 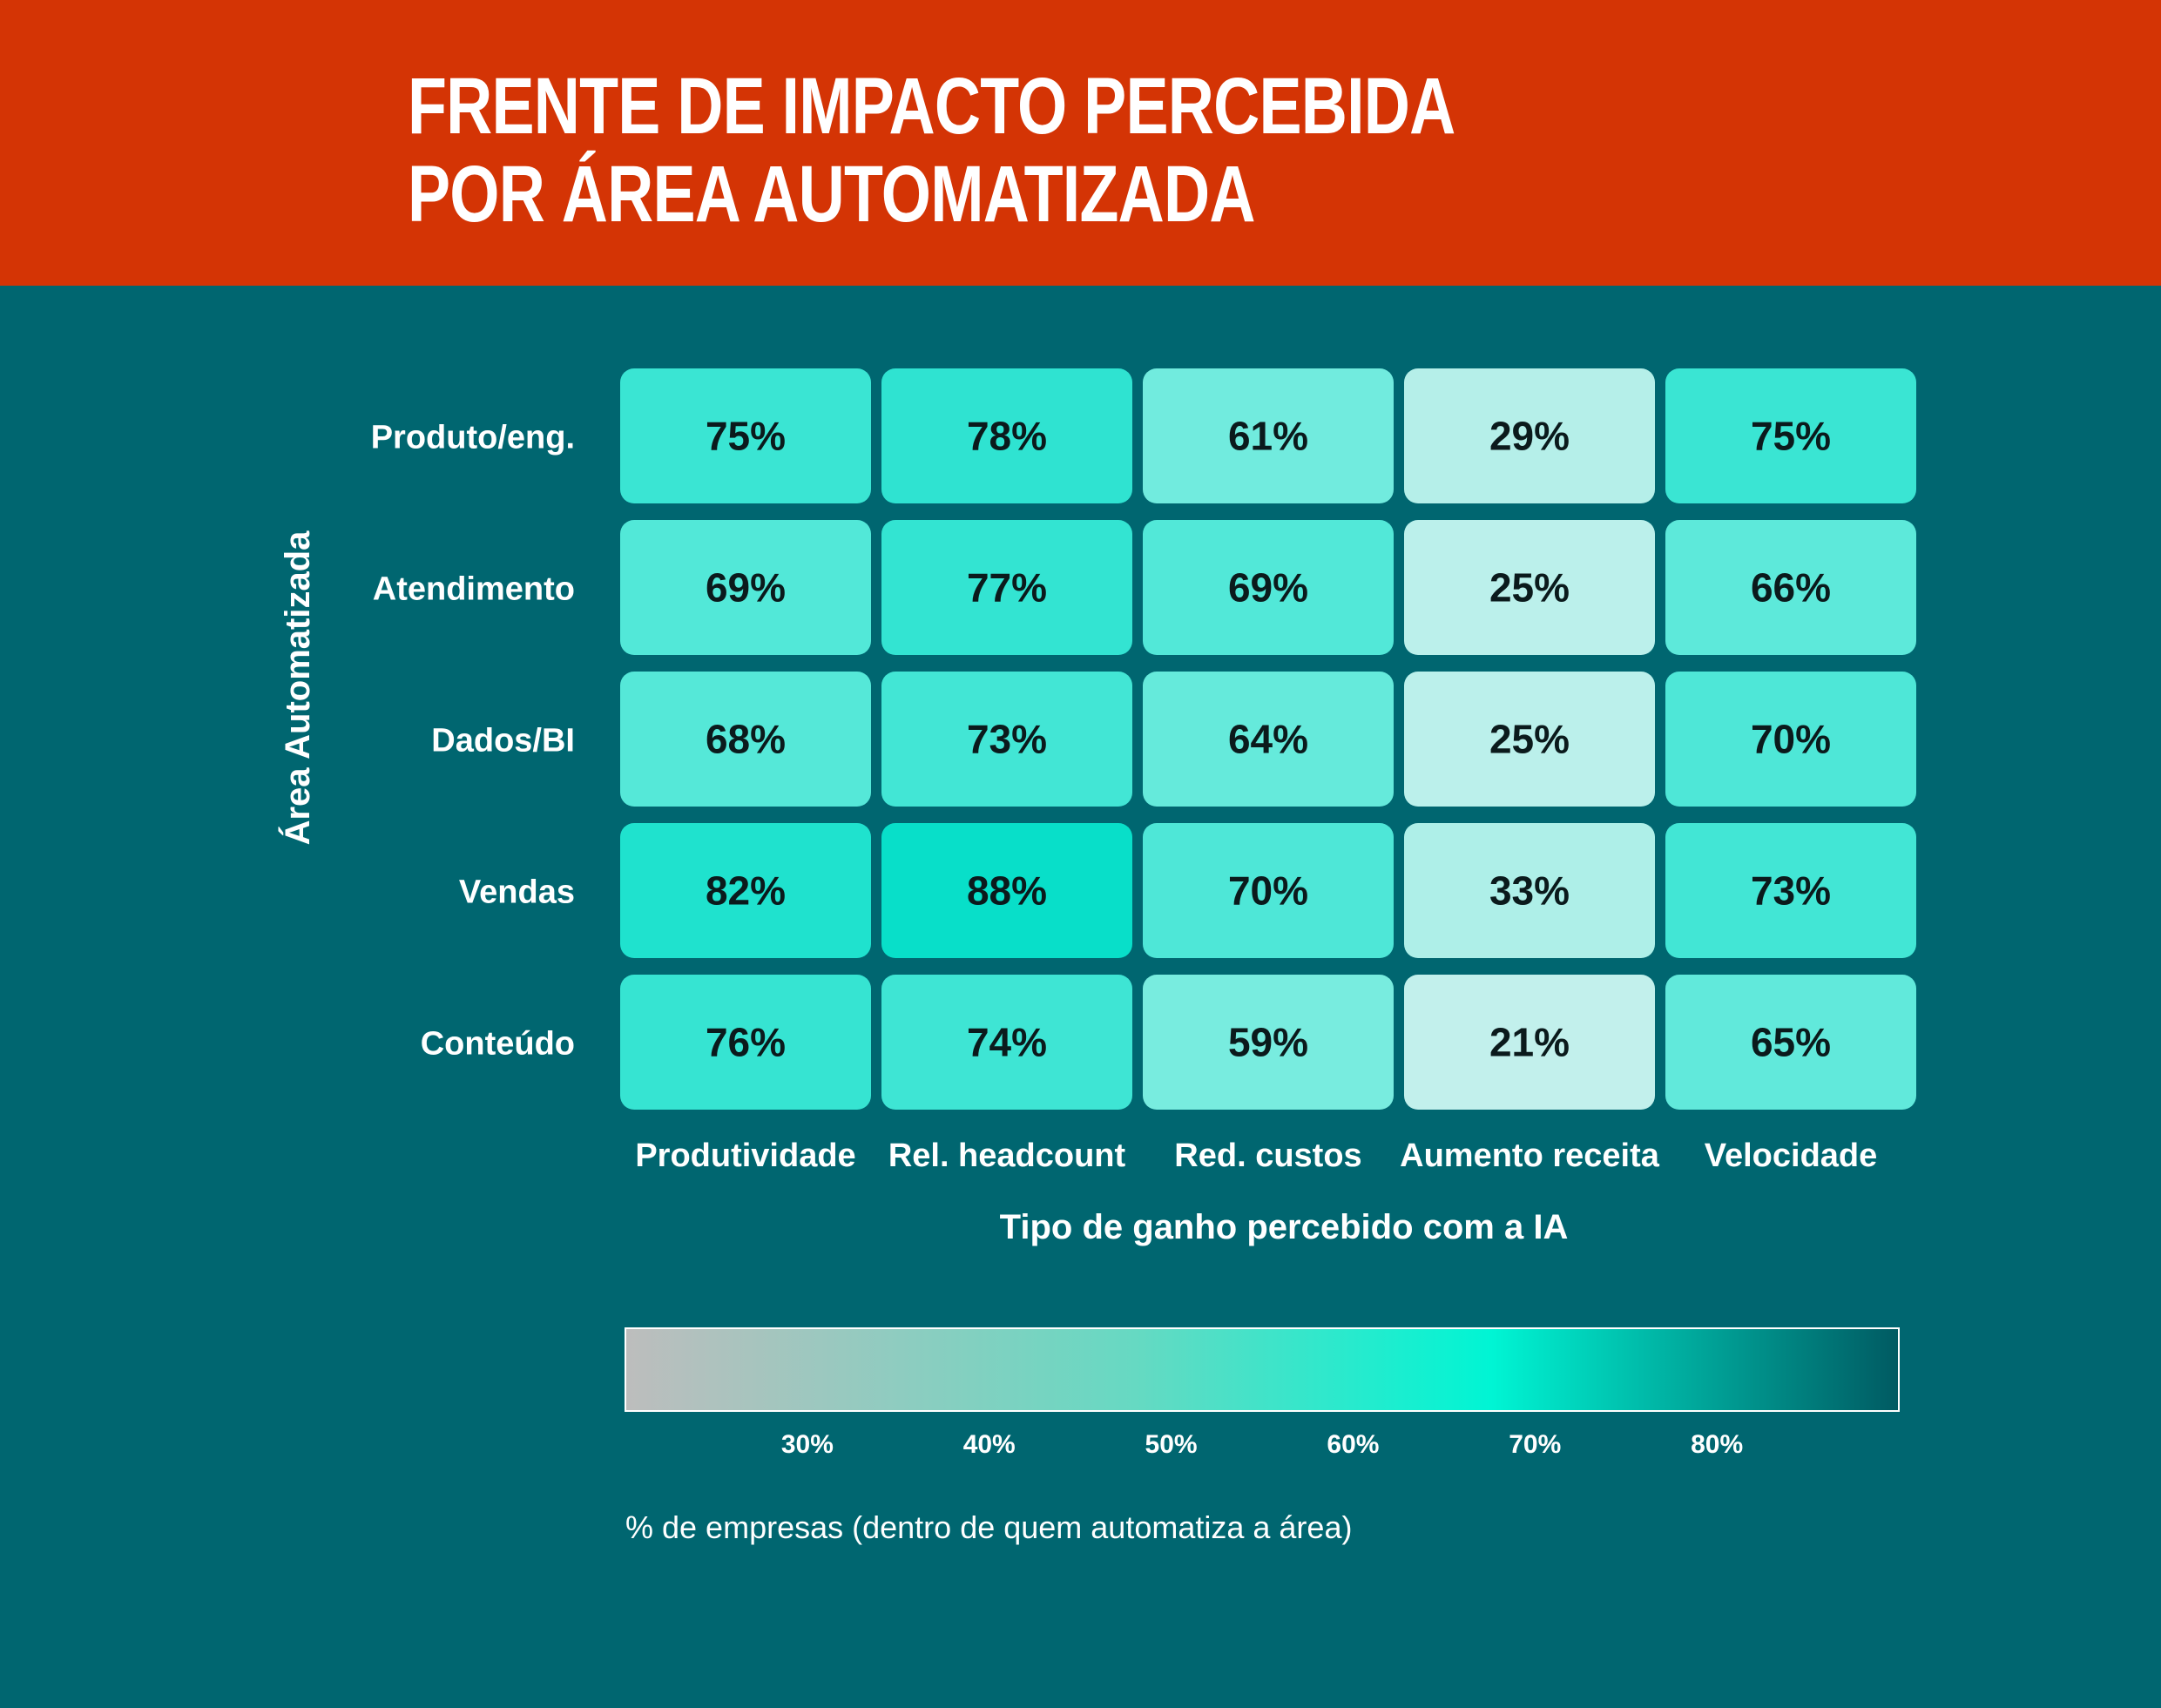 What do you see at coordinates (1262, 1444) in the screenshot?
I see `colorbar-ticks: 30% 40% 50% 60% 70% 80%` at bounding box center [1262, 1444].